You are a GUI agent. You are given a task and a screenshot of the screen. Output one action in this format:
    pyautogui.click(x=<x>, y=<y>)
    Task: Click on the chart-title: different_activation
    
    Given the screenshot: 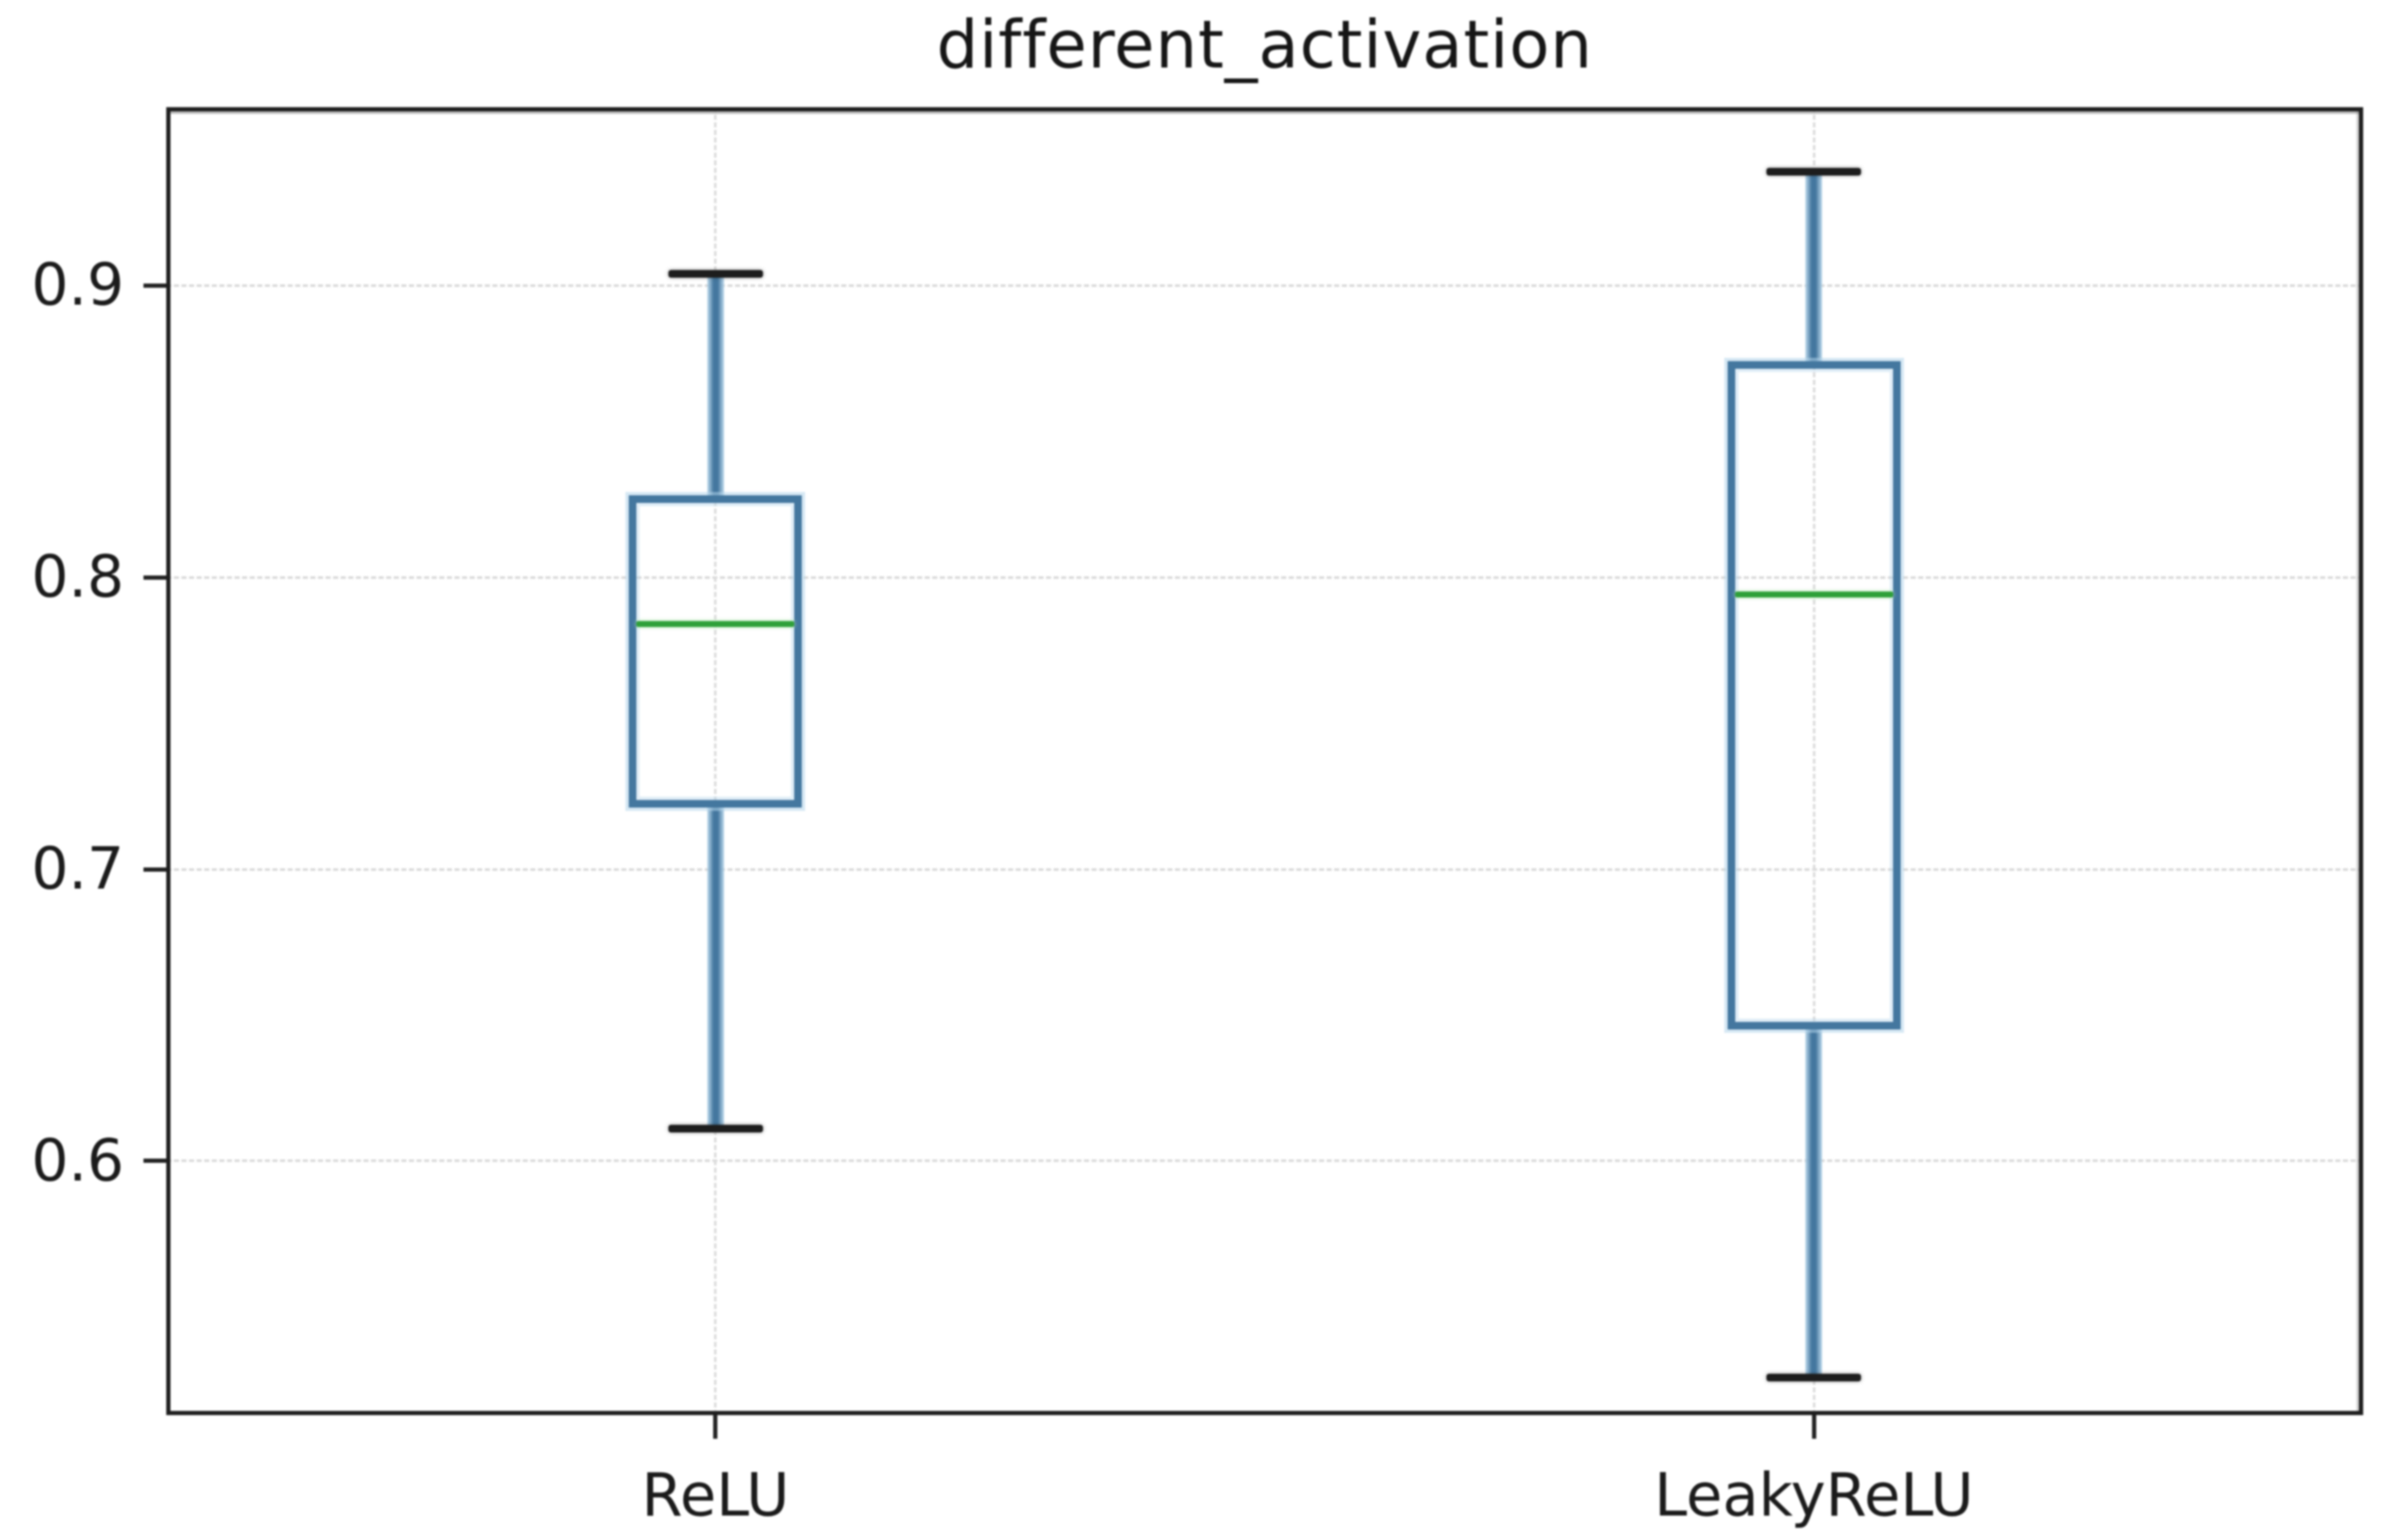 What is the action you would take?
    pyautogui.click(x=1264, y=46)
    